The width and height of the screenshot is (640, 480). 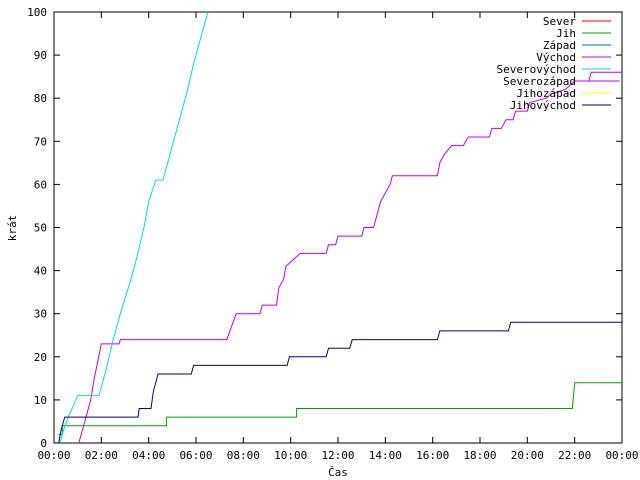 What do you see at coordinates (566, 33) in the screenshot?
I see `legend-label: Jih` at bounding box center [566, 33].